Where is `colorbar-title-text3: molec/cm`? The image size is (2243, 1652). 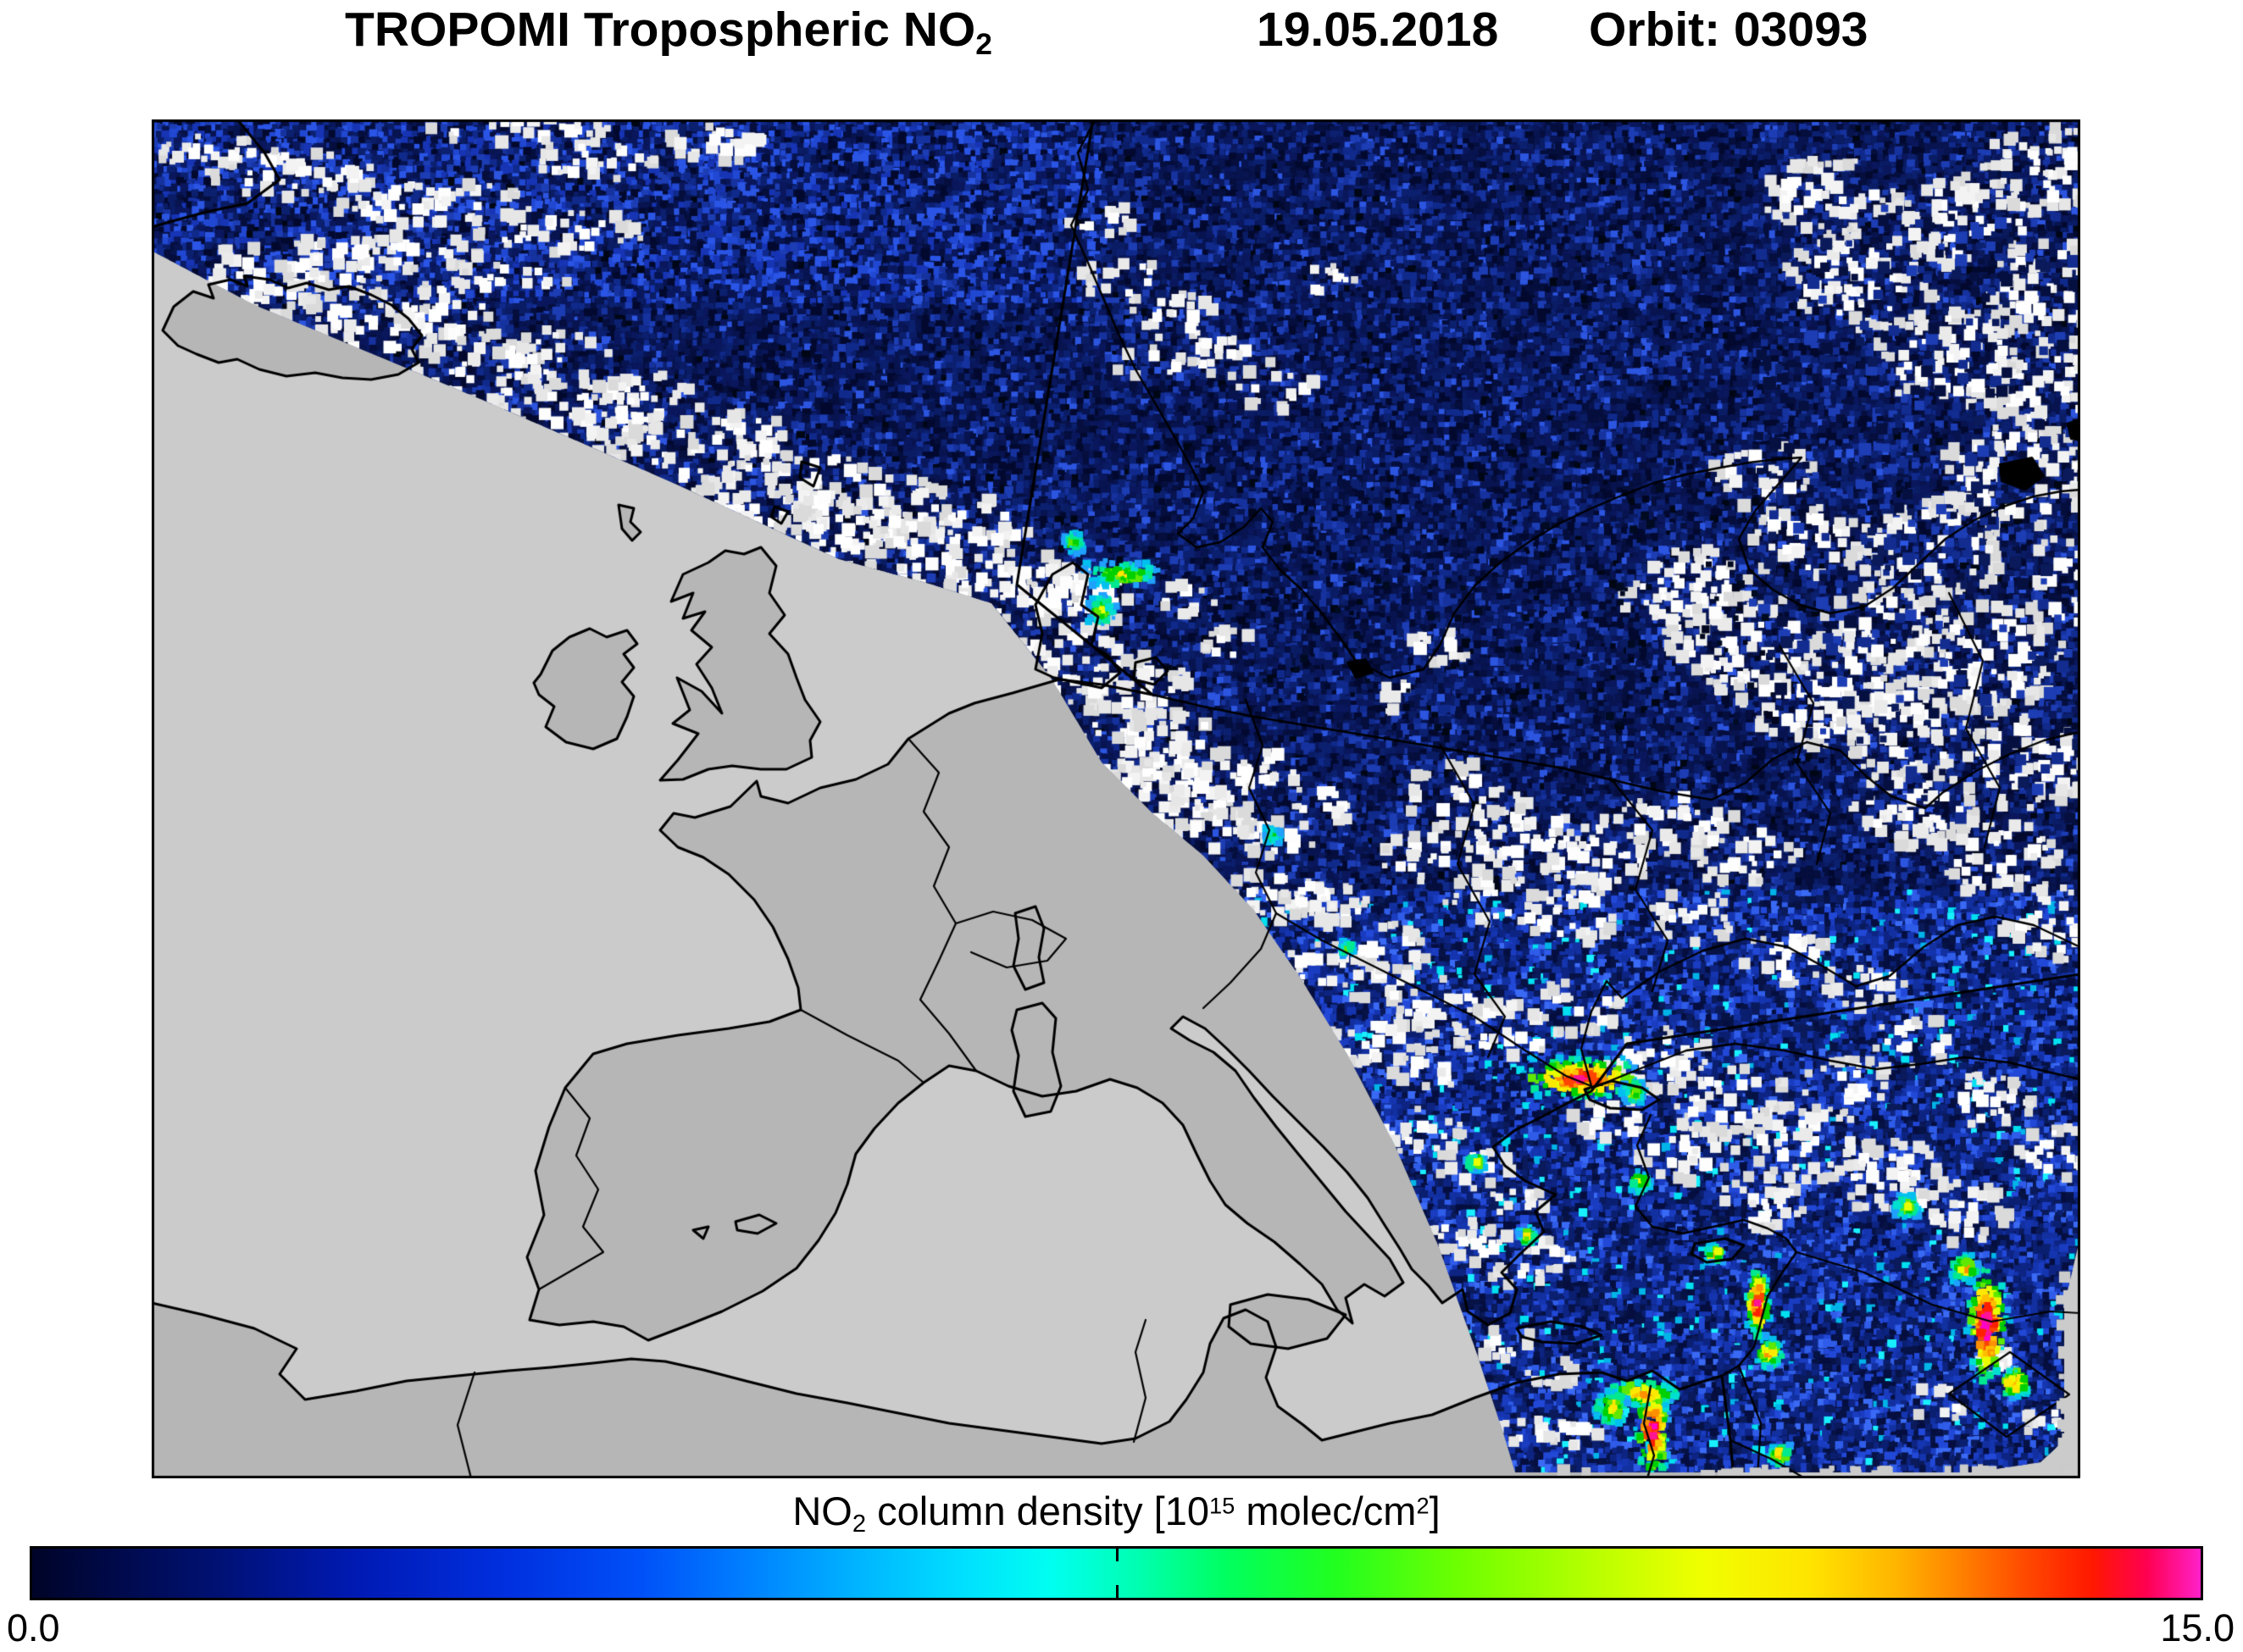
colorbar-title-text3: molec/cm is located at coordinates (1326, 1511).